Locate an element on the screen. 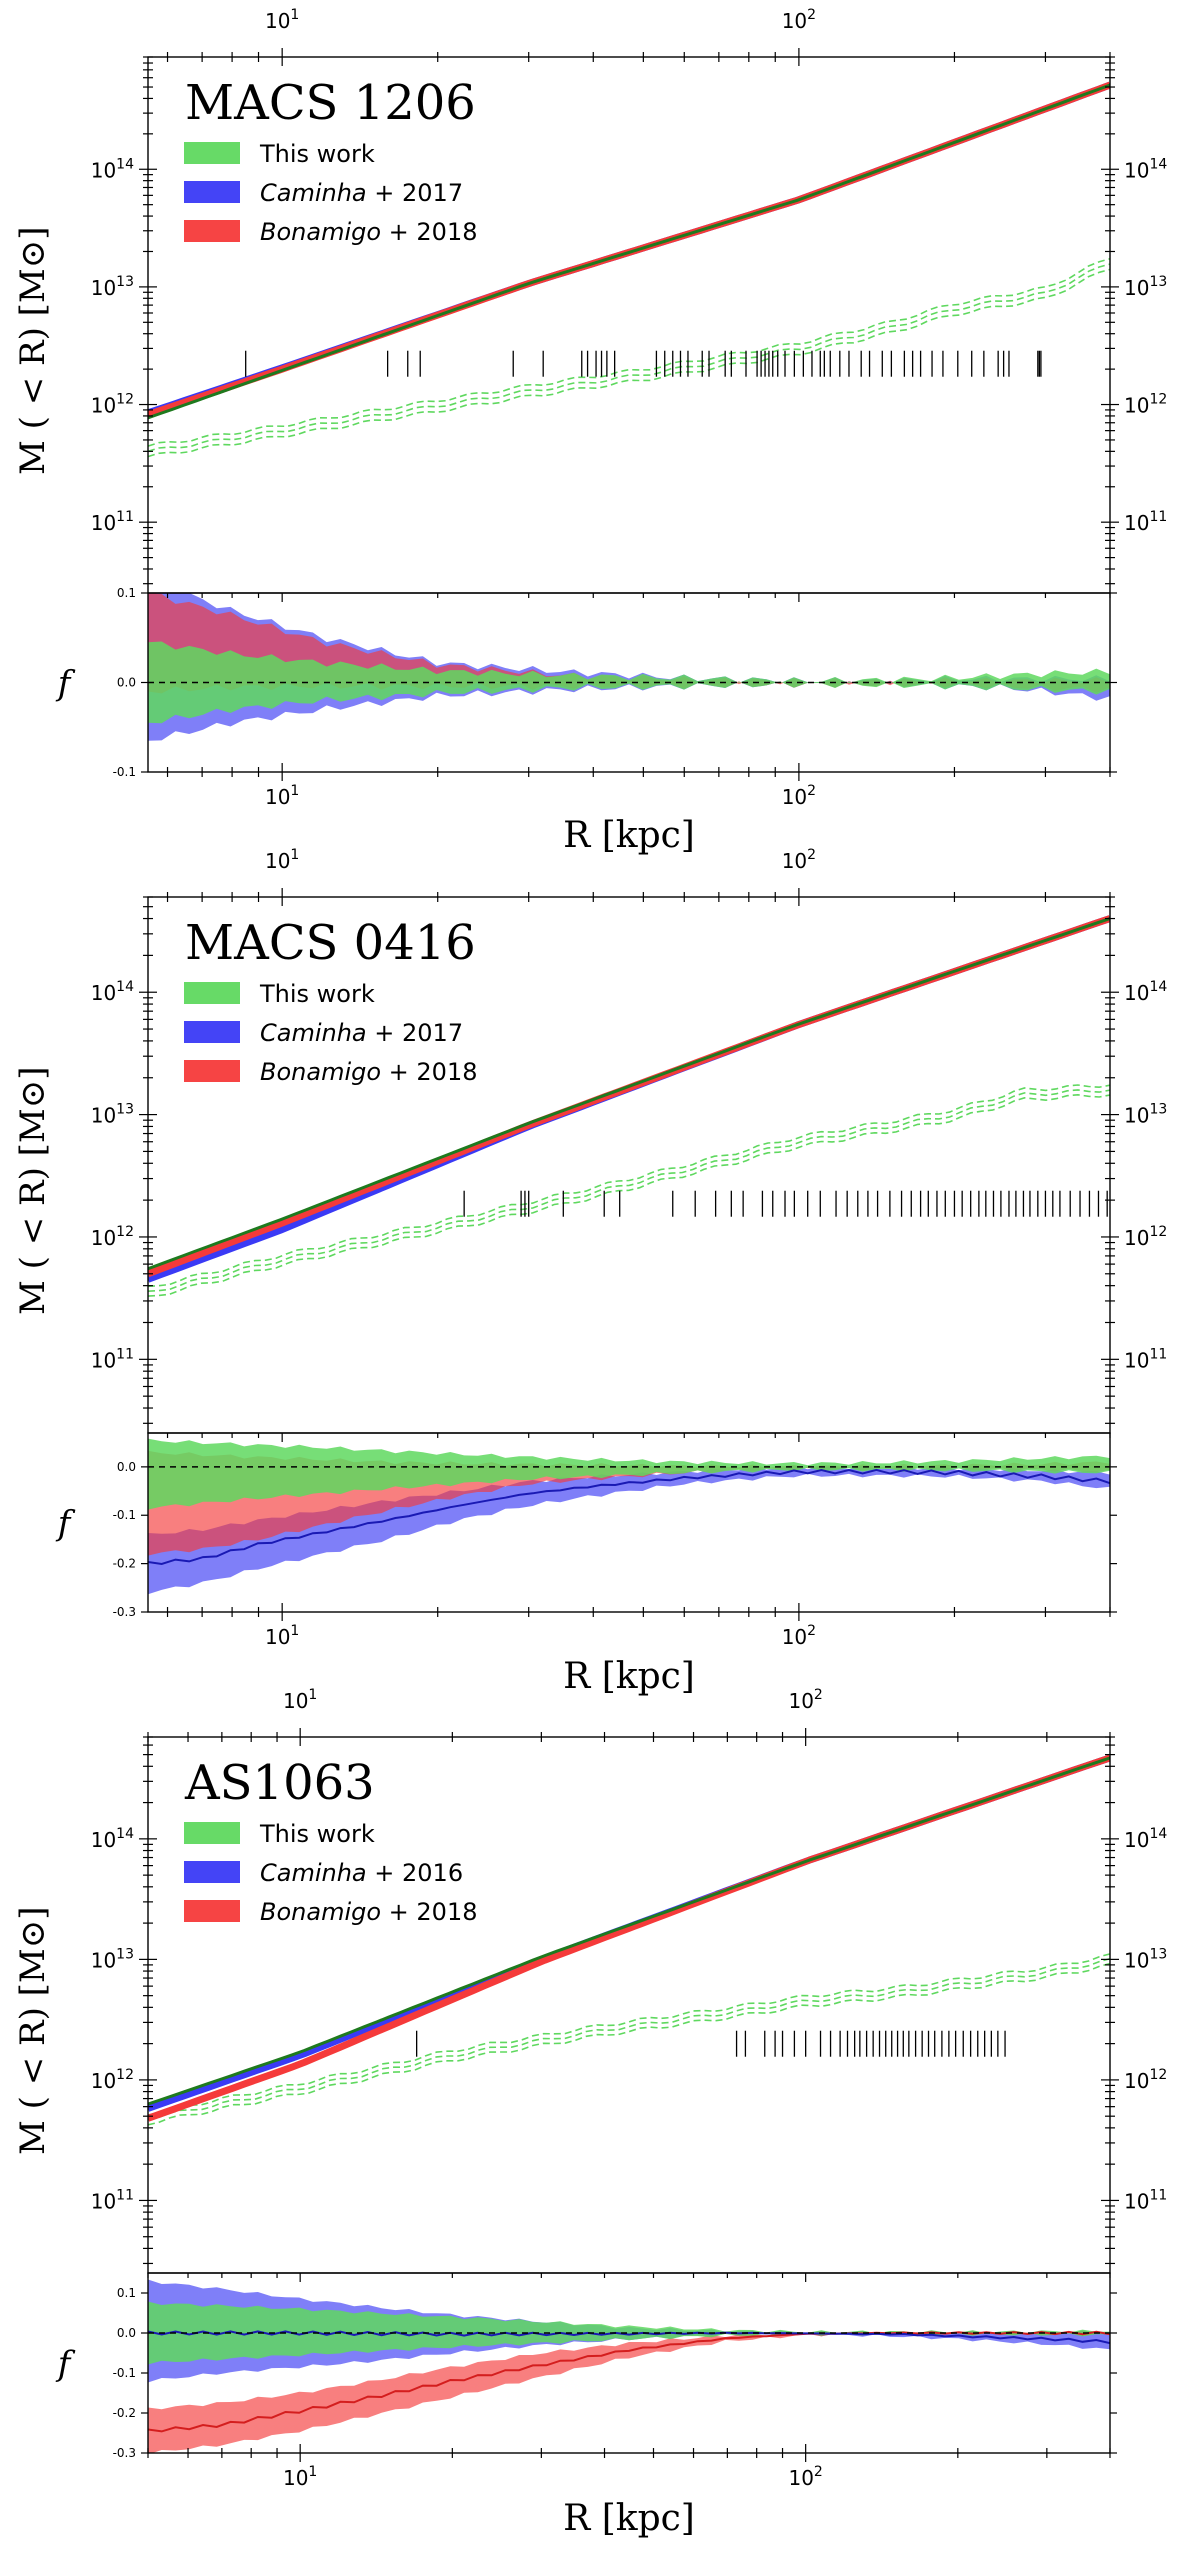 This screenshot has width=1200, height=2563. residual-band-caminha-2017 is located at coordinates (629, 1530).